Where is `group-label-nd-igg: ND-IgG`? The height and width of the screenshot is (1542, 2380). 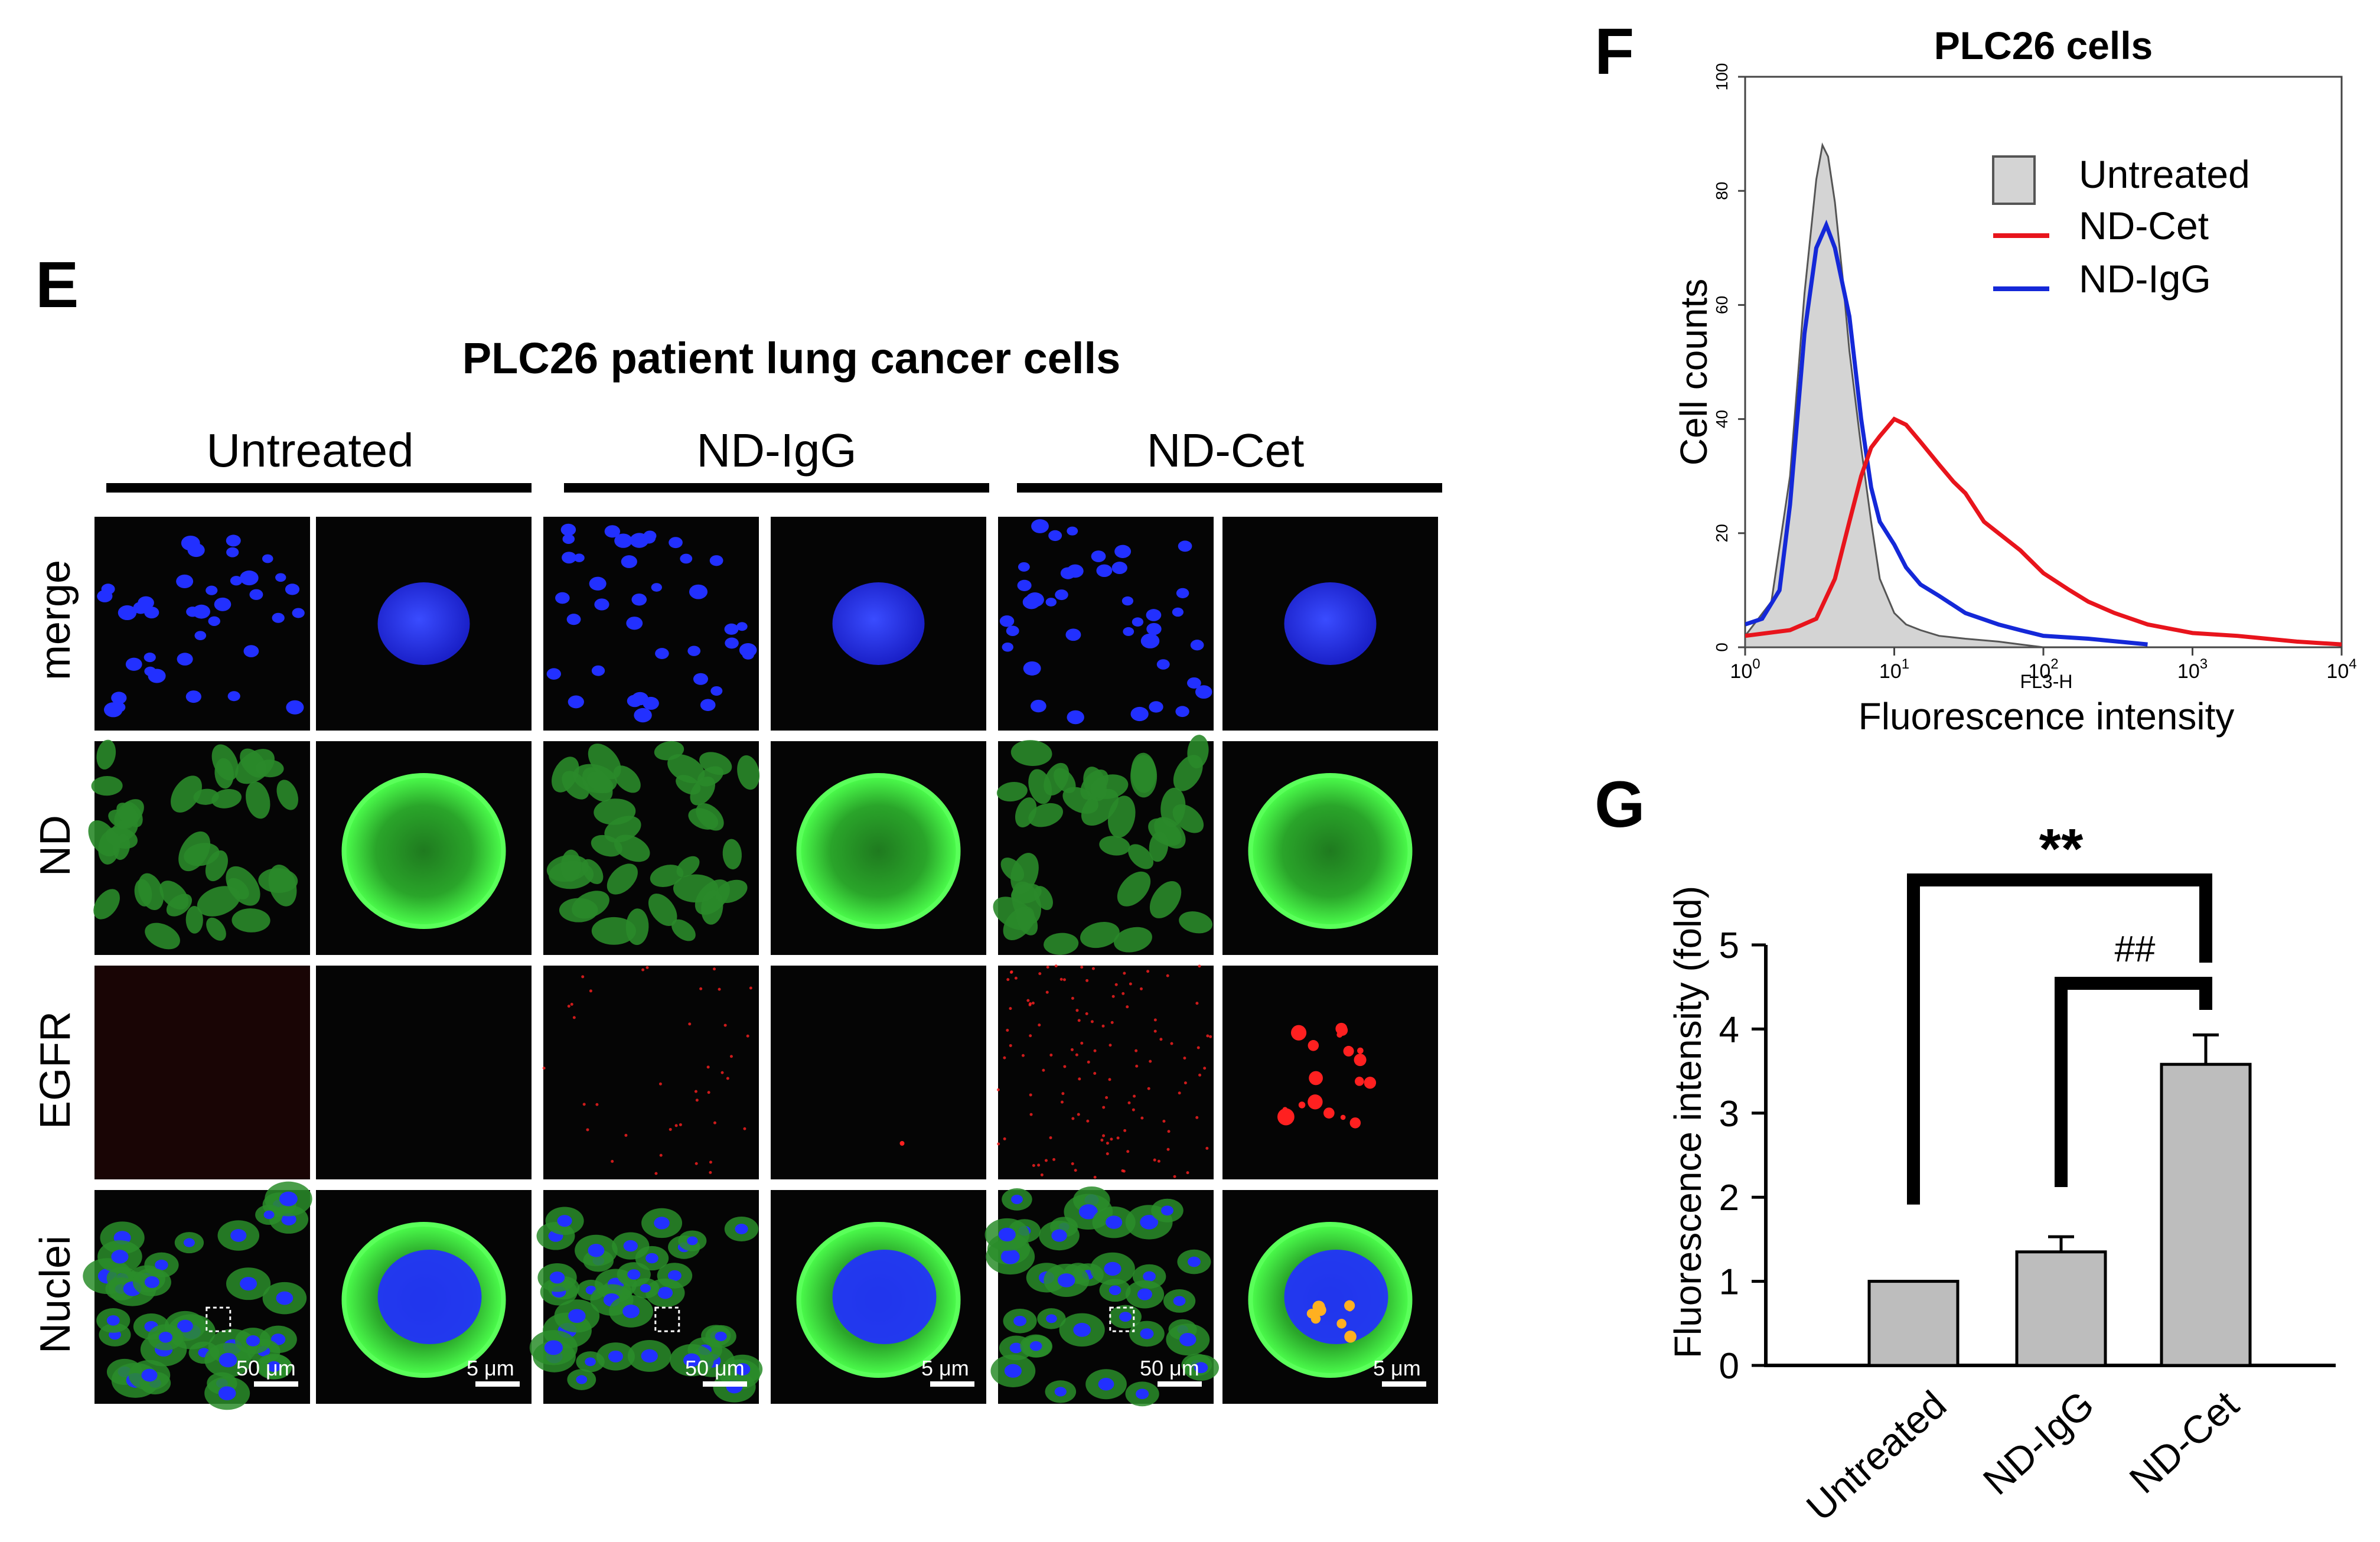 group-label-nd-igg: ND-IgG is located at coordinates (776, 450).